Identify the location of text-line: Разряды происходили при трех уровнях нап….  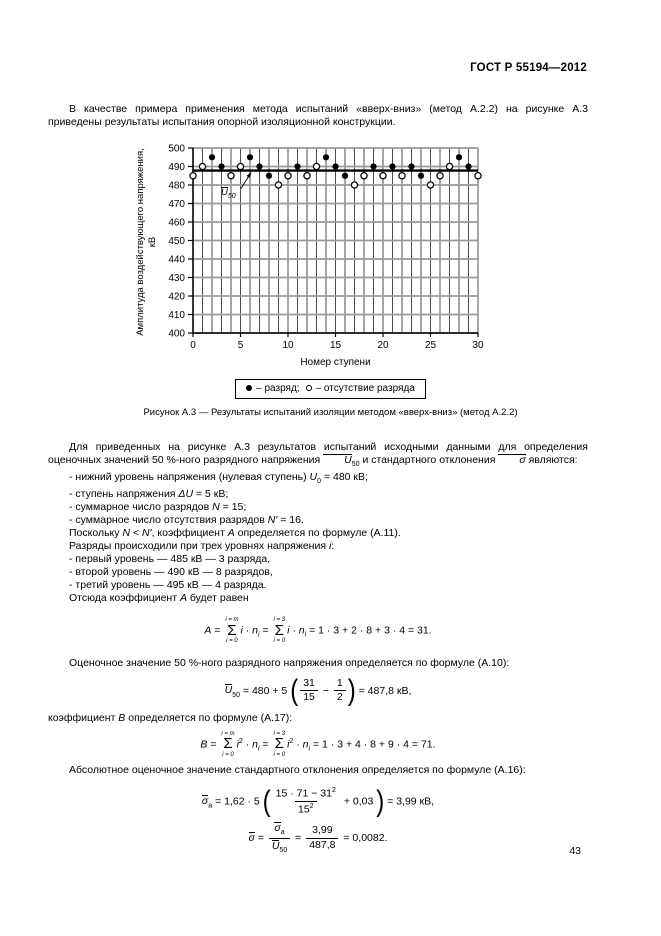
(202, 546).